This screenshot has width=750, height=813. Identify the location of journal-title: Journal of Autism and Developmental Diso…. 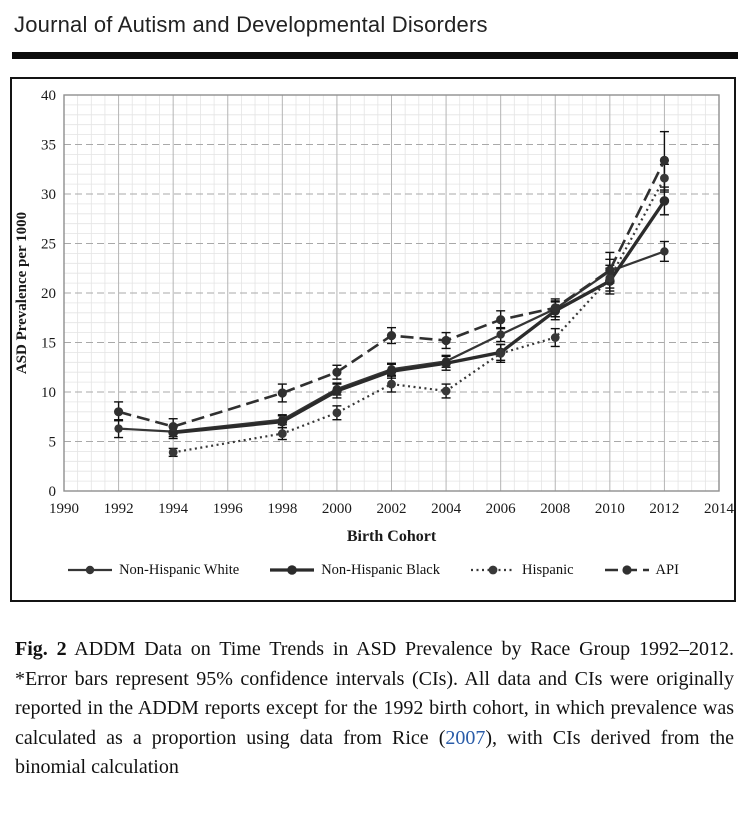
(251, 24).